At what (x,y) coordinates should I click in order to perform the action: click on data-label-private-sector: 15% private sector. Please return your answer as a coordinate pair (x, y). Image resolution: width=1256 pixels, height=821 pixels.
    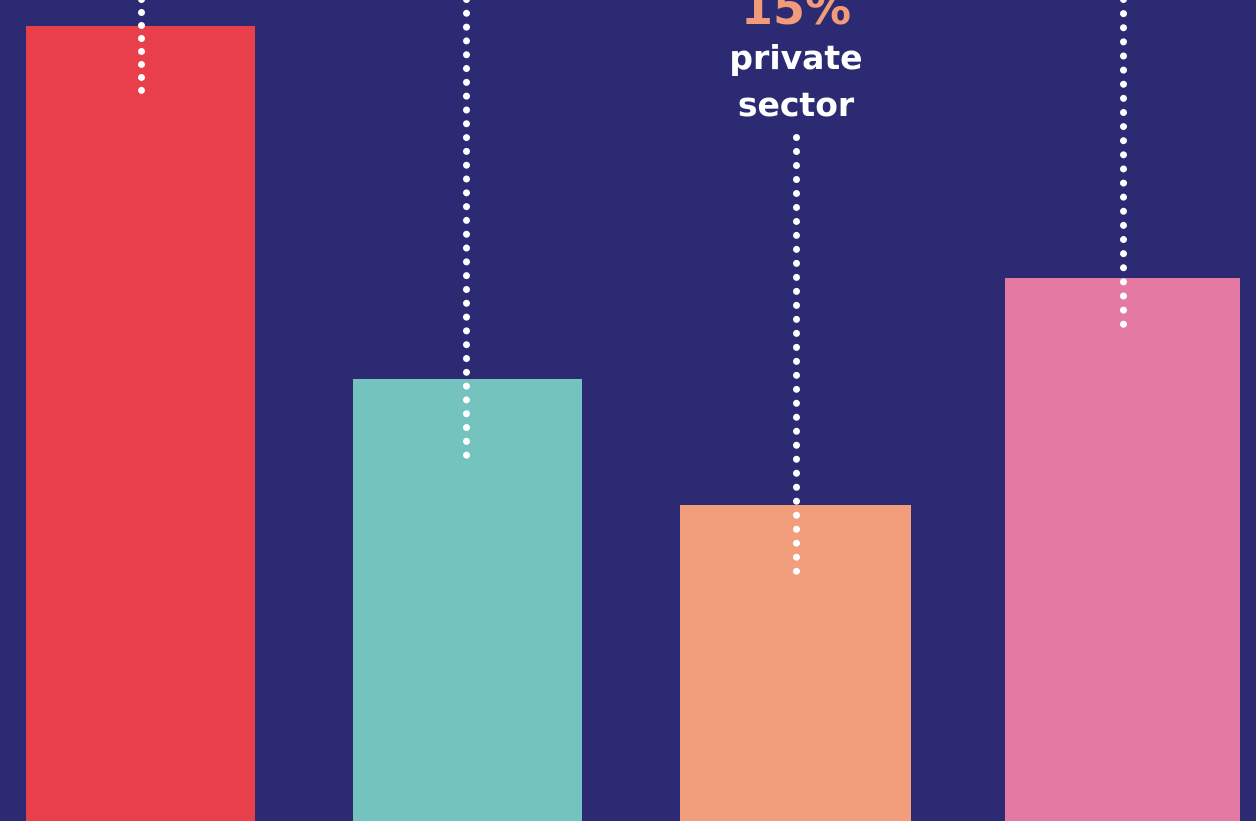
    Looking at the image, I should click on (796, 64).